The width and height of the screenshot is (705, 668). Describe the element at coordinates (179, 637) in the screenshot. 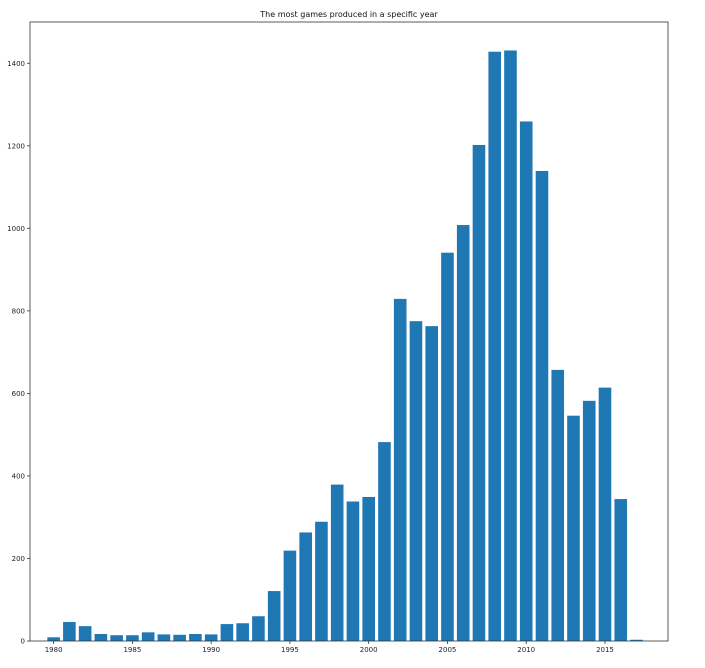

I see `bar-1988` at that location.